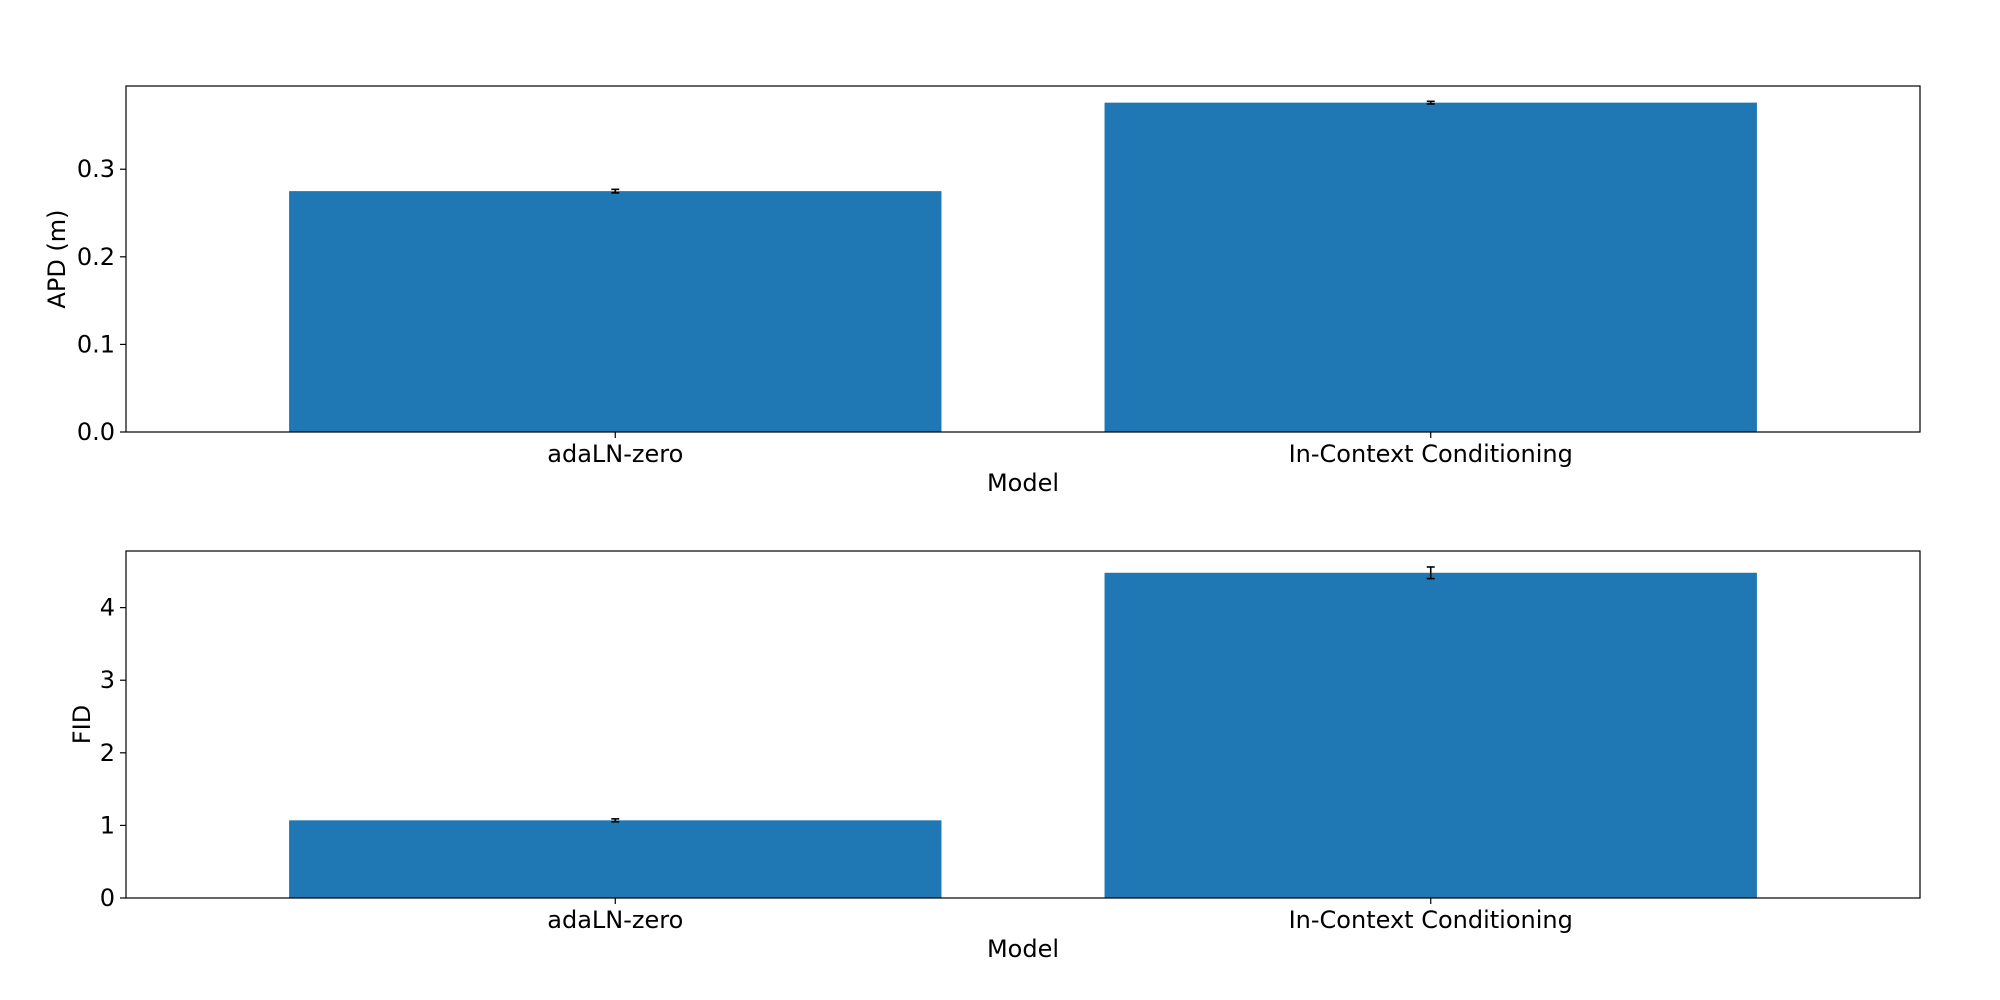 The width and height of the screenshot is (2000, 1000). What do you see at coordinates (96, 257) in the screenshot?
I see `y-tick-label: 0.2` at bounding box center [96, 257].